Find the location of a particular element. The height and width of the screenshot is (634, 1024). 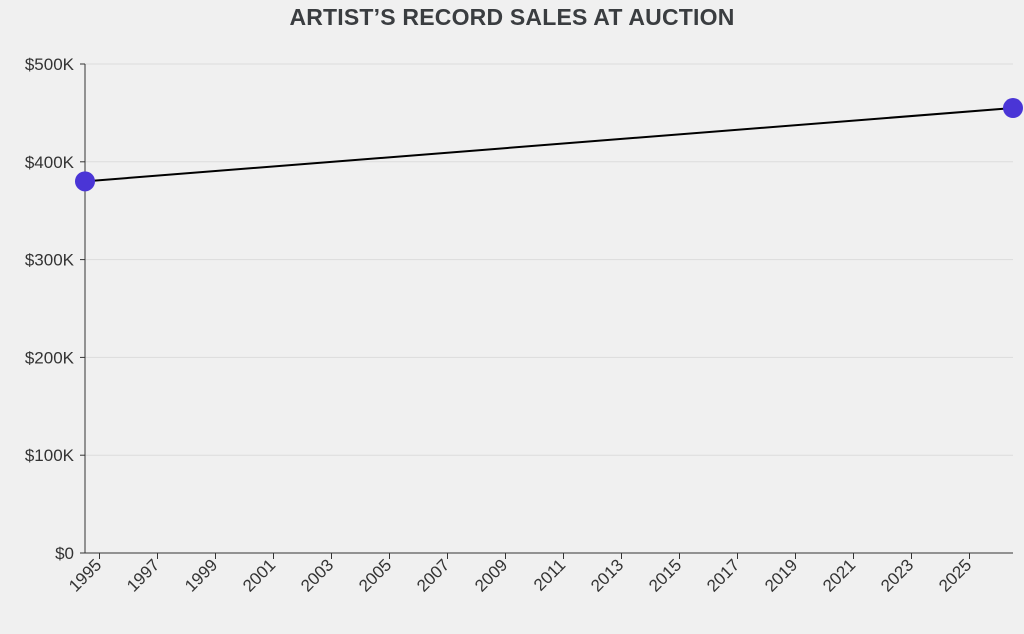

x-tick-label: 2023 is located at coordinates (897, 575).